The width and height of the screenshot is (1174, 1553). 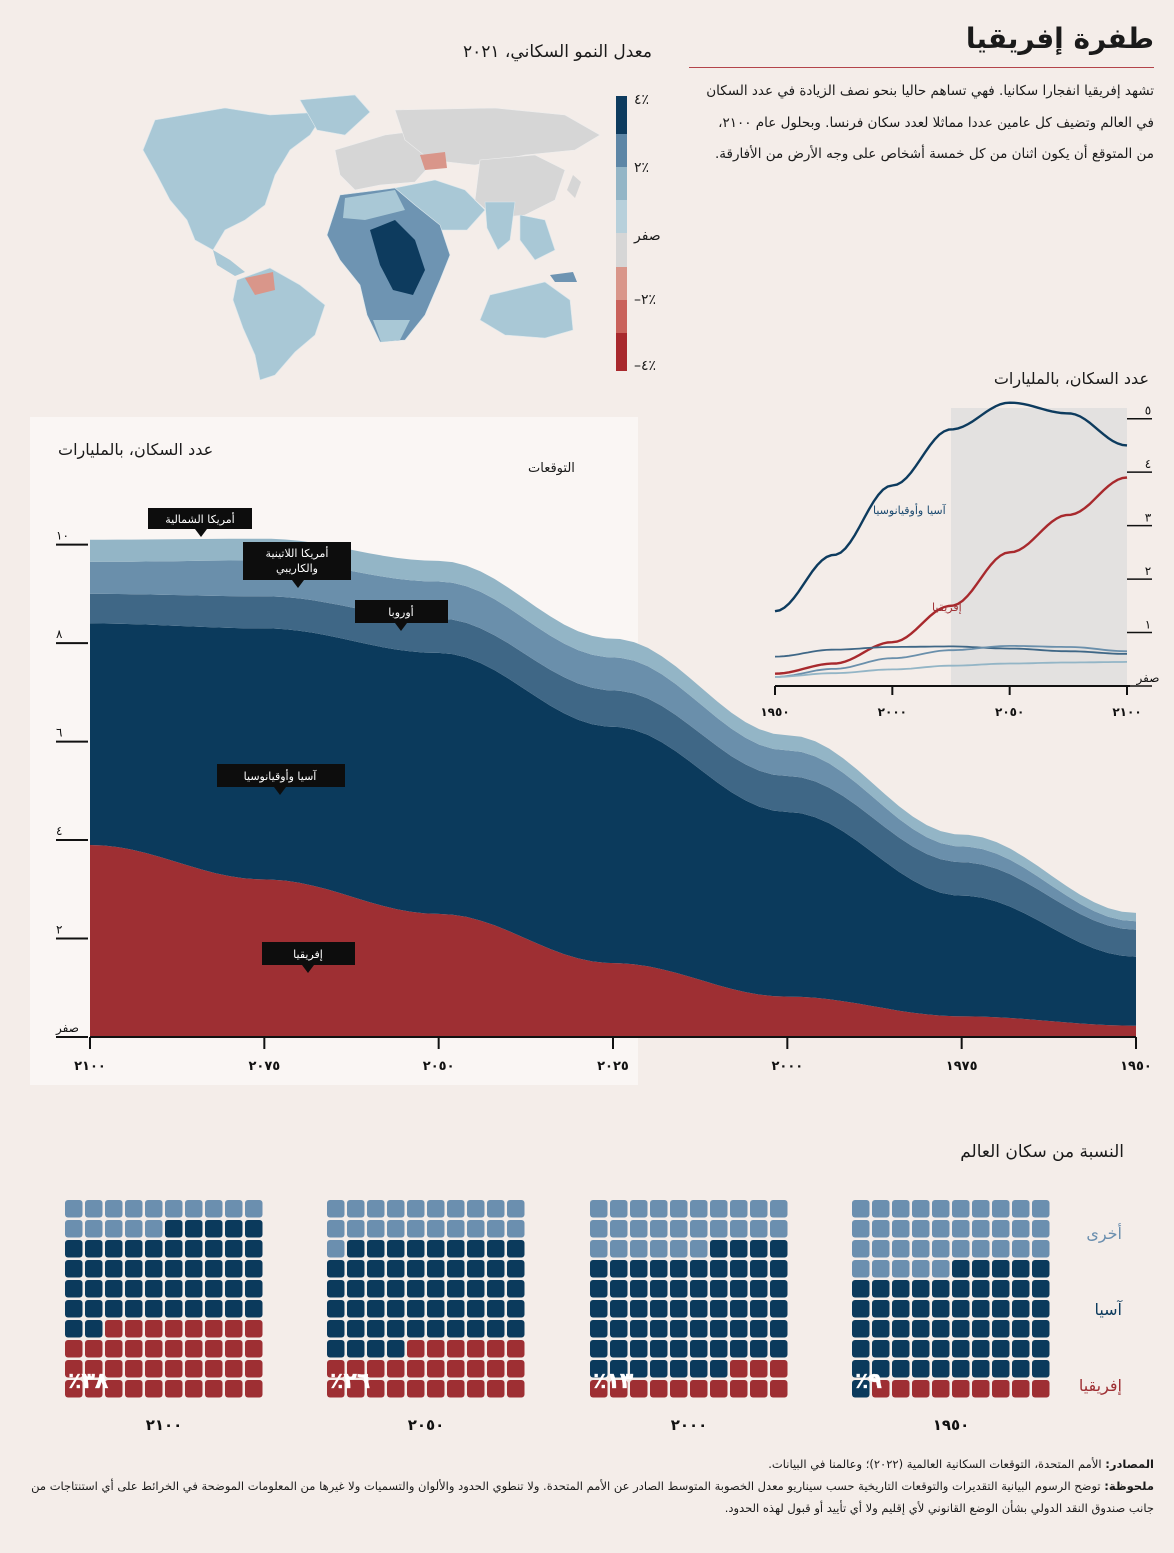 I want to click on x-tick-label: ٢١٠٠, so click(x=90, y=1066).